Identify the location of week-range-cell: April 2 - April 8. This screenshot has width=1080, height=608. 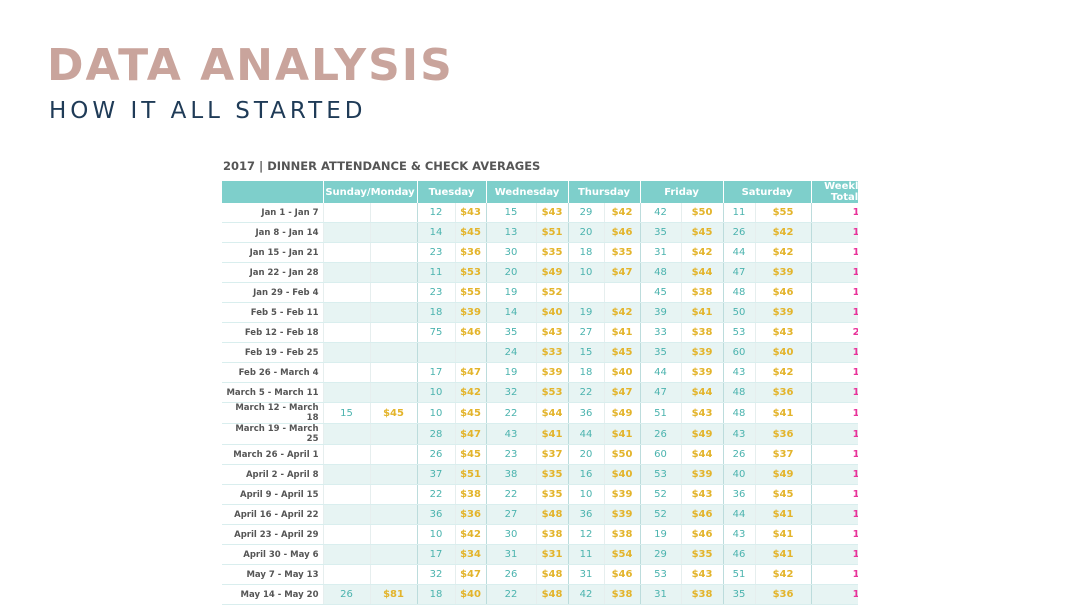
(273, 474).